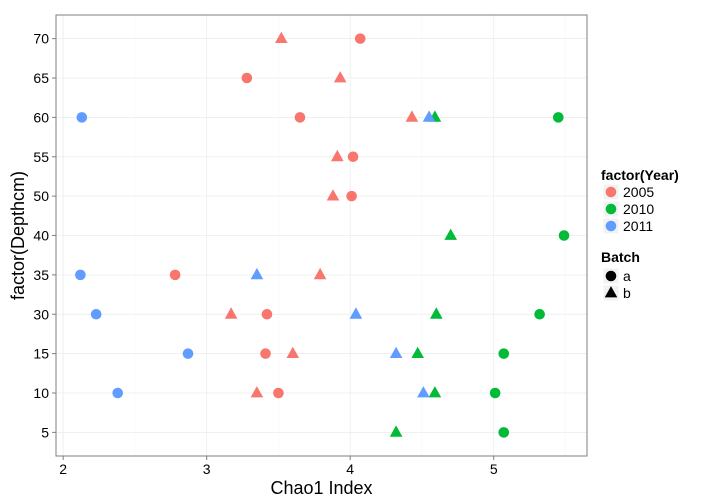 Image resolution: width=720 pixels, height=504 pixels. What do you see at coordinates (611, 192) in the screenshot?
I see `legend-key-2005` at bounding box center [611, 192].